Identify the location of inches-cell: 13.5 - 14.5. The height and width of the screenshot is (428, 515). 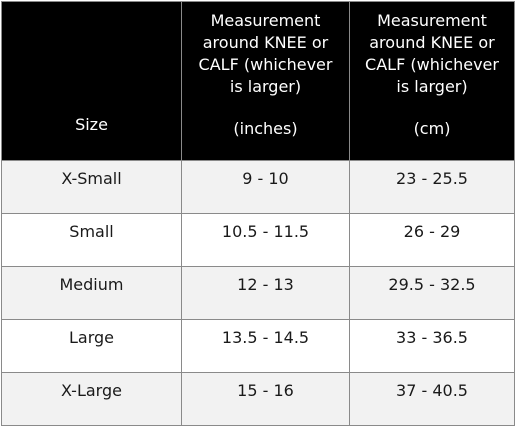
(265, 346).